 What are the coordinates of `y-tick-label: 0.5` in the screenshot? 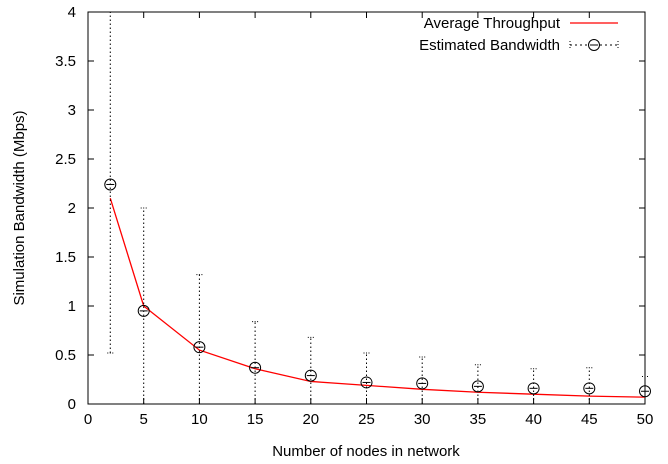 It's located at (65, 355).